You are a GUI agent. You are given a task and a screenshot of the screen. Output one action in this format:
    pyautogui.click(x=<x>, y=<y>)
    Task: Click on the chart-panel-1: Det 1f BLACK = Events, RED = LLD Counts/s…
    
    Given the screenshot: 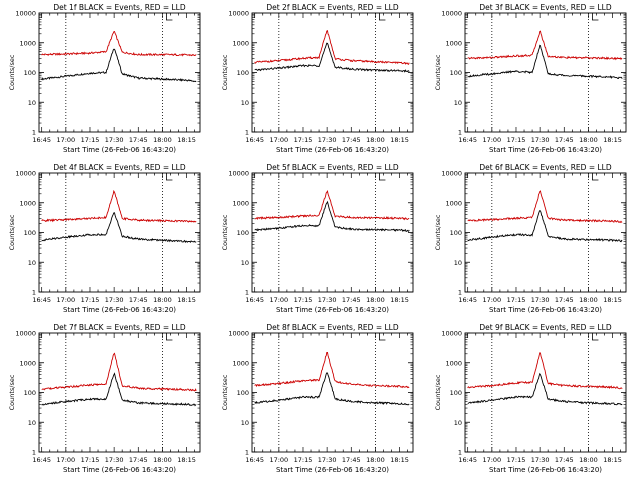 What is the action you would take?
    pyautogui.click(x=104, y=78)
    